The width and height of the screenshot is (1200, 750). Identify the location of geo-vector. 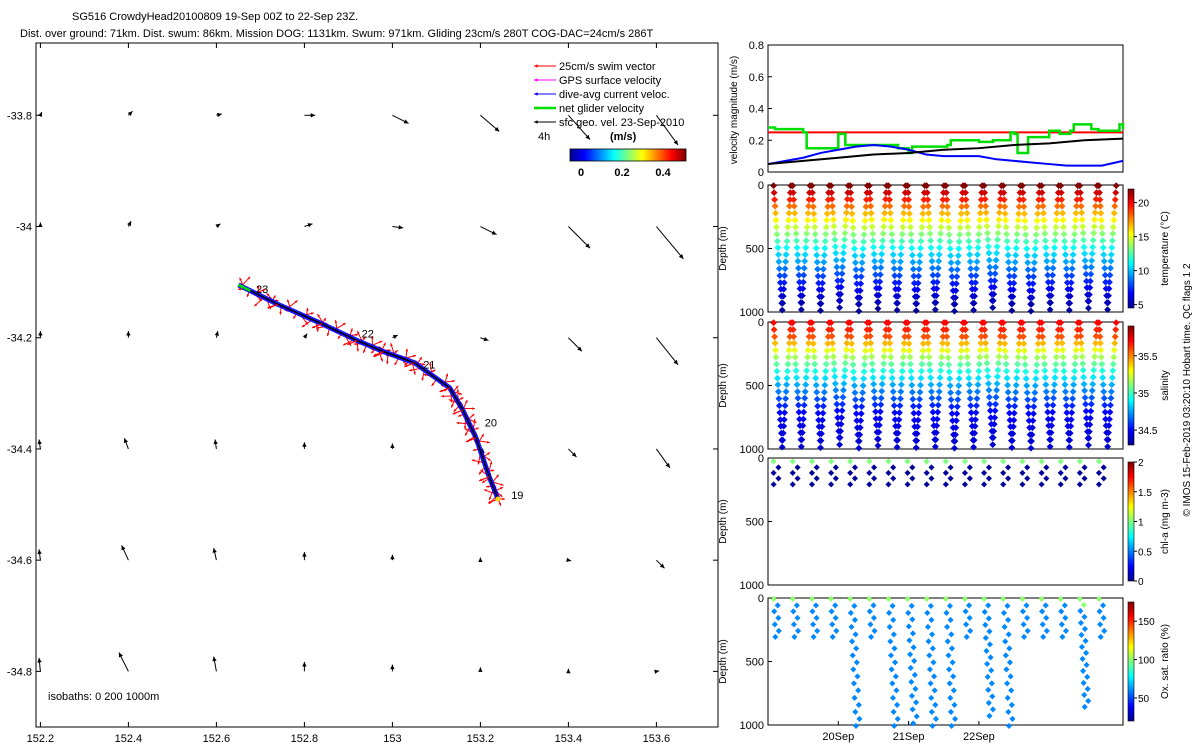
(125, 553).